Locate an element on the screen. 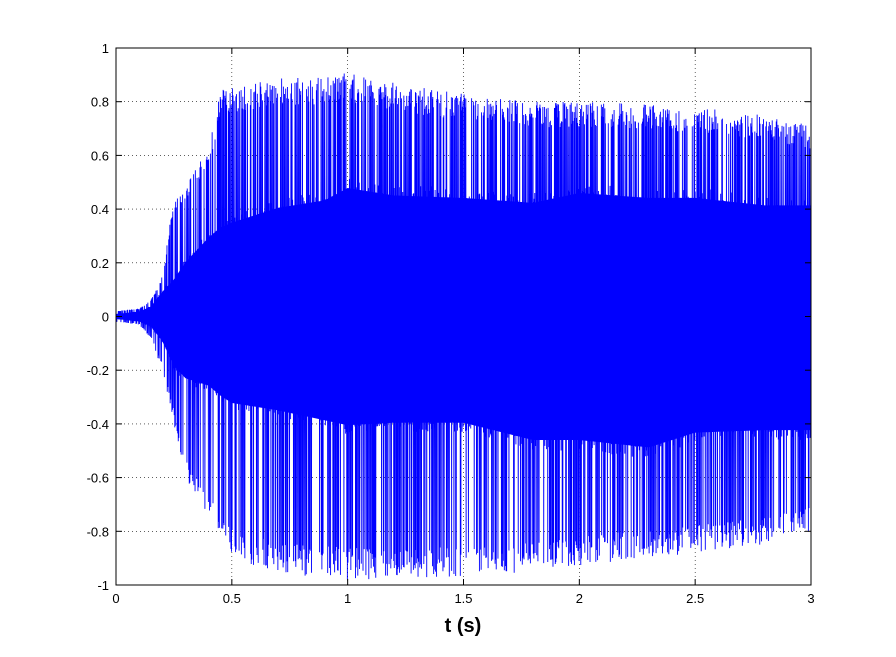 This screenshot has width=896, height=657. y-tick-label: 0.8 is located at coordinates (100, 102).